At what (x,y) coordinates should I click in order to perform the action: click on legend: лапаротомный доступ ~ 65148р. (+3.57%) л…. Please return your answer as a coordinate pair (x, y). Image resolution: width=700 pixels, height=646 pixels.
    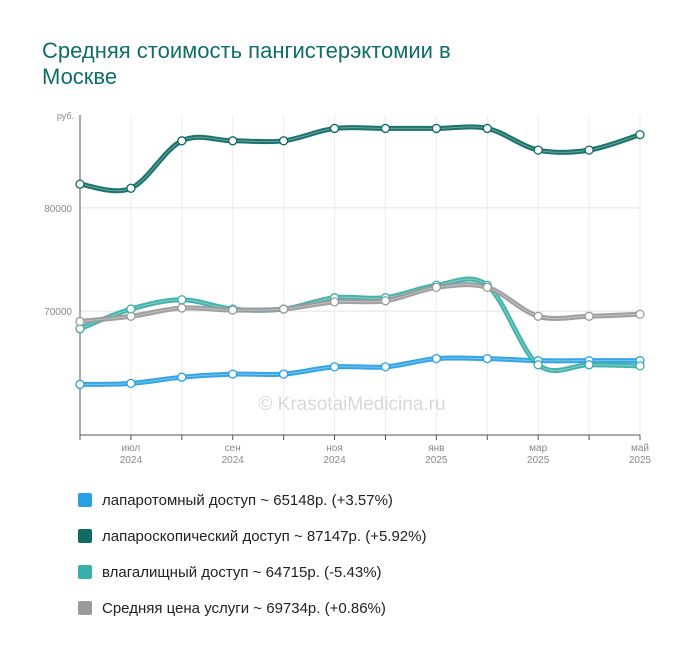
    Looking at the image, I should click on (252, 554).